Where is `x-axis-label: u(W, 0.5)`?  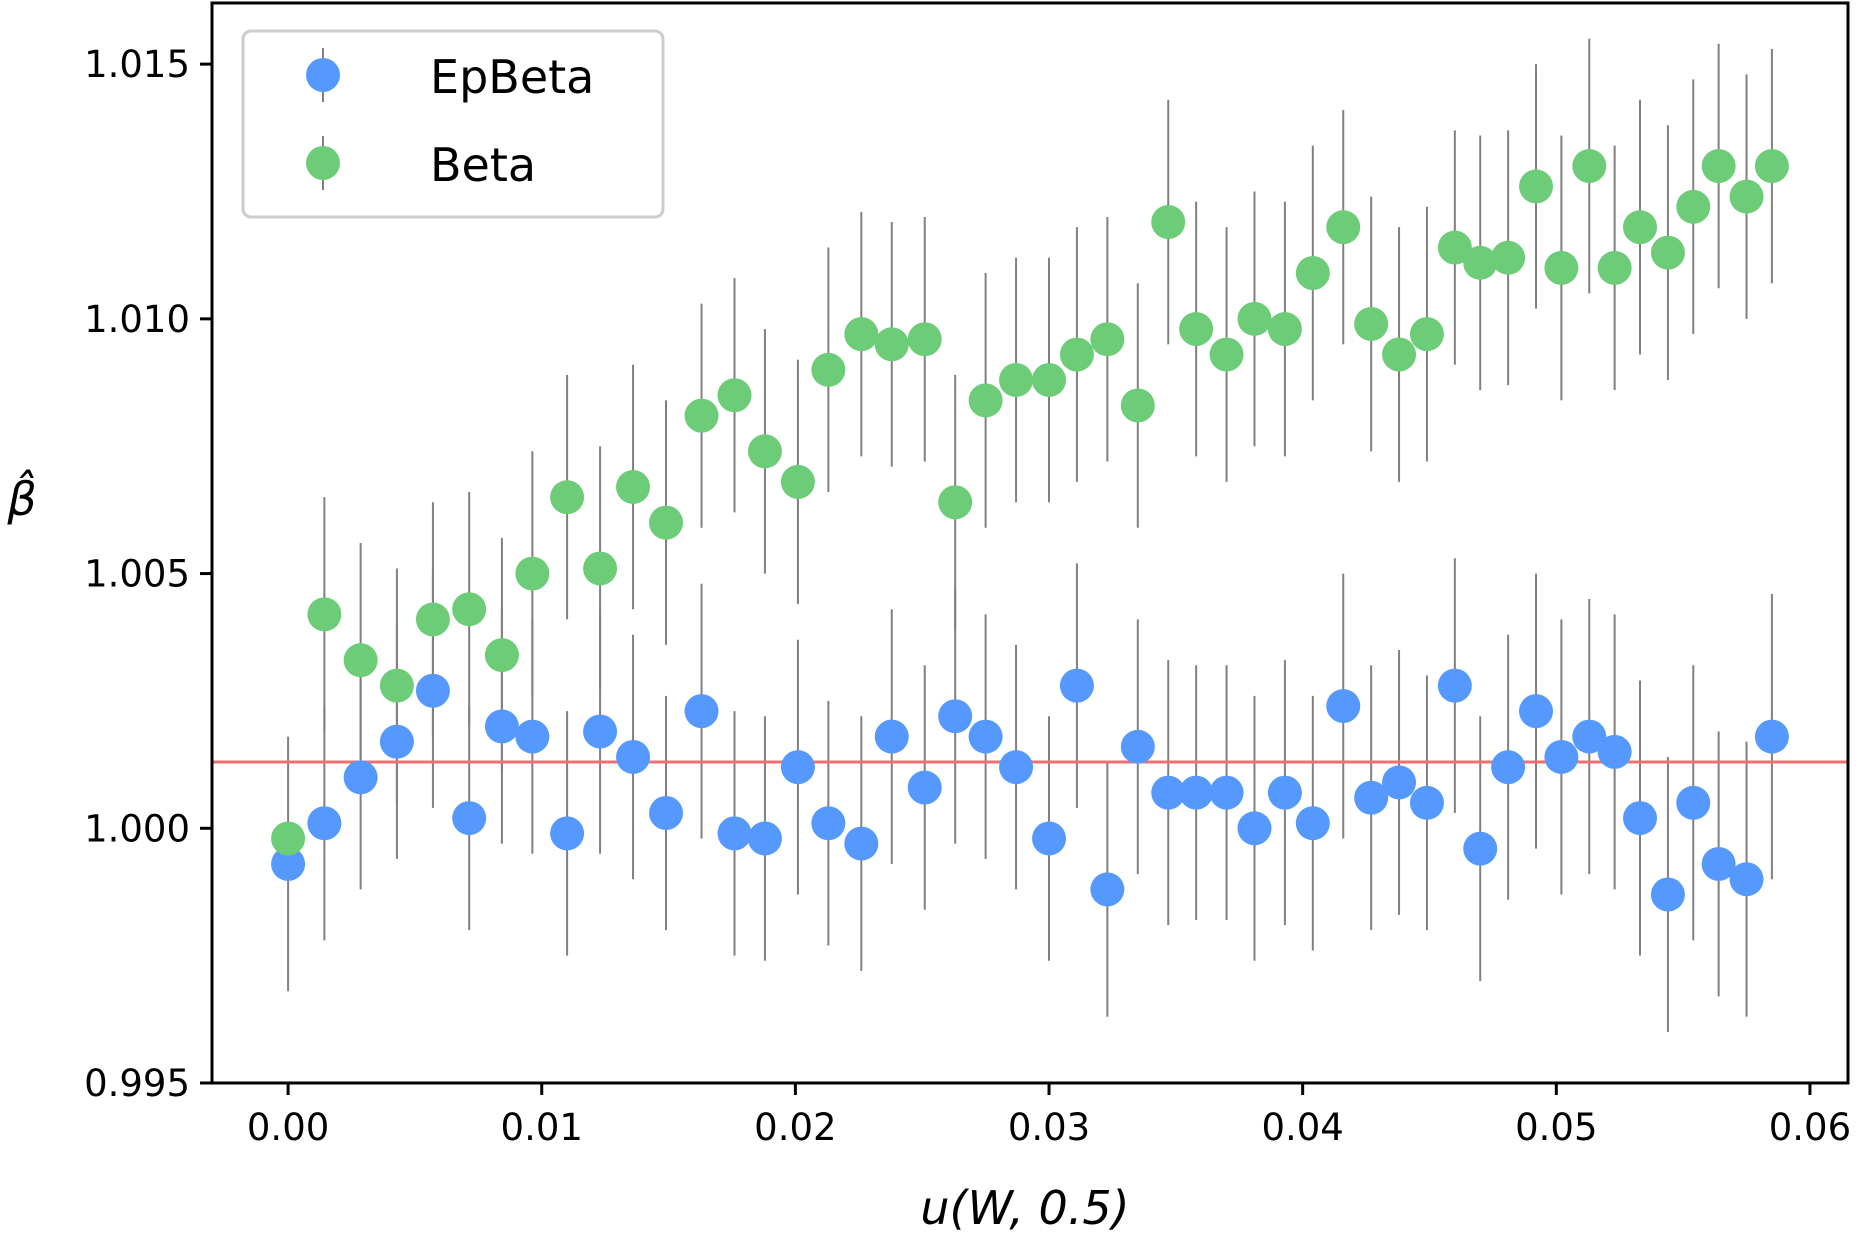 x-axis-label: u(W, 0.5) is located at coordinates (1024, 1208).